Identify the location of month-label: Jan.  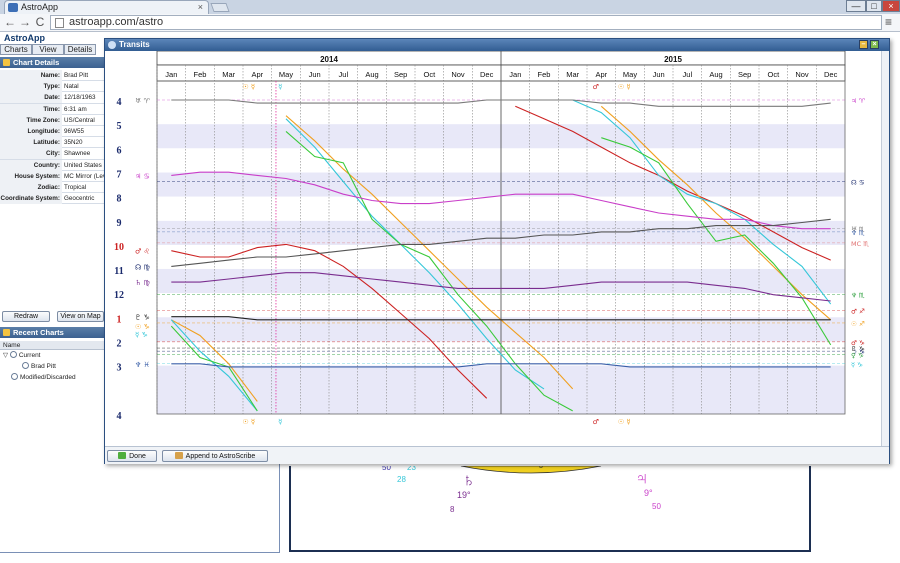
(515, 74).